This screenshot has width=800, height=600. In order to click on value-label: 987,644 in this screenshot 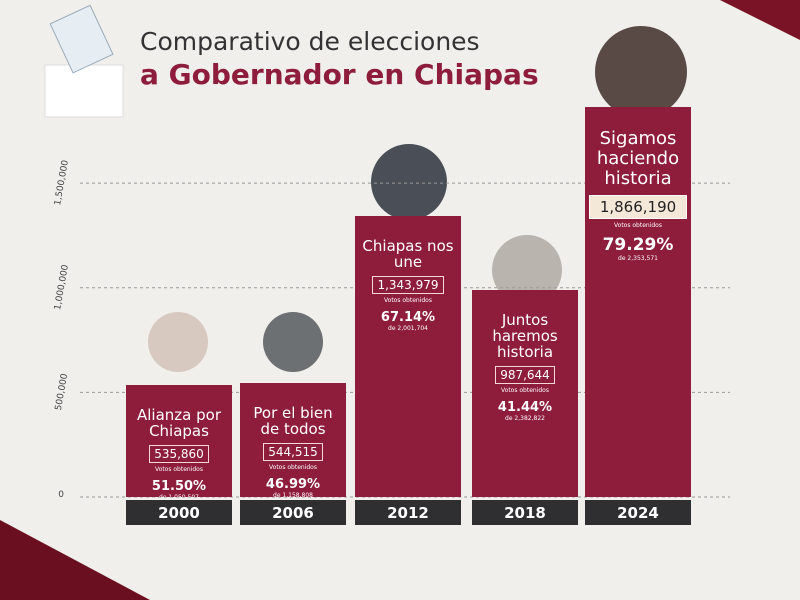, I will do `click(525, 375)`.